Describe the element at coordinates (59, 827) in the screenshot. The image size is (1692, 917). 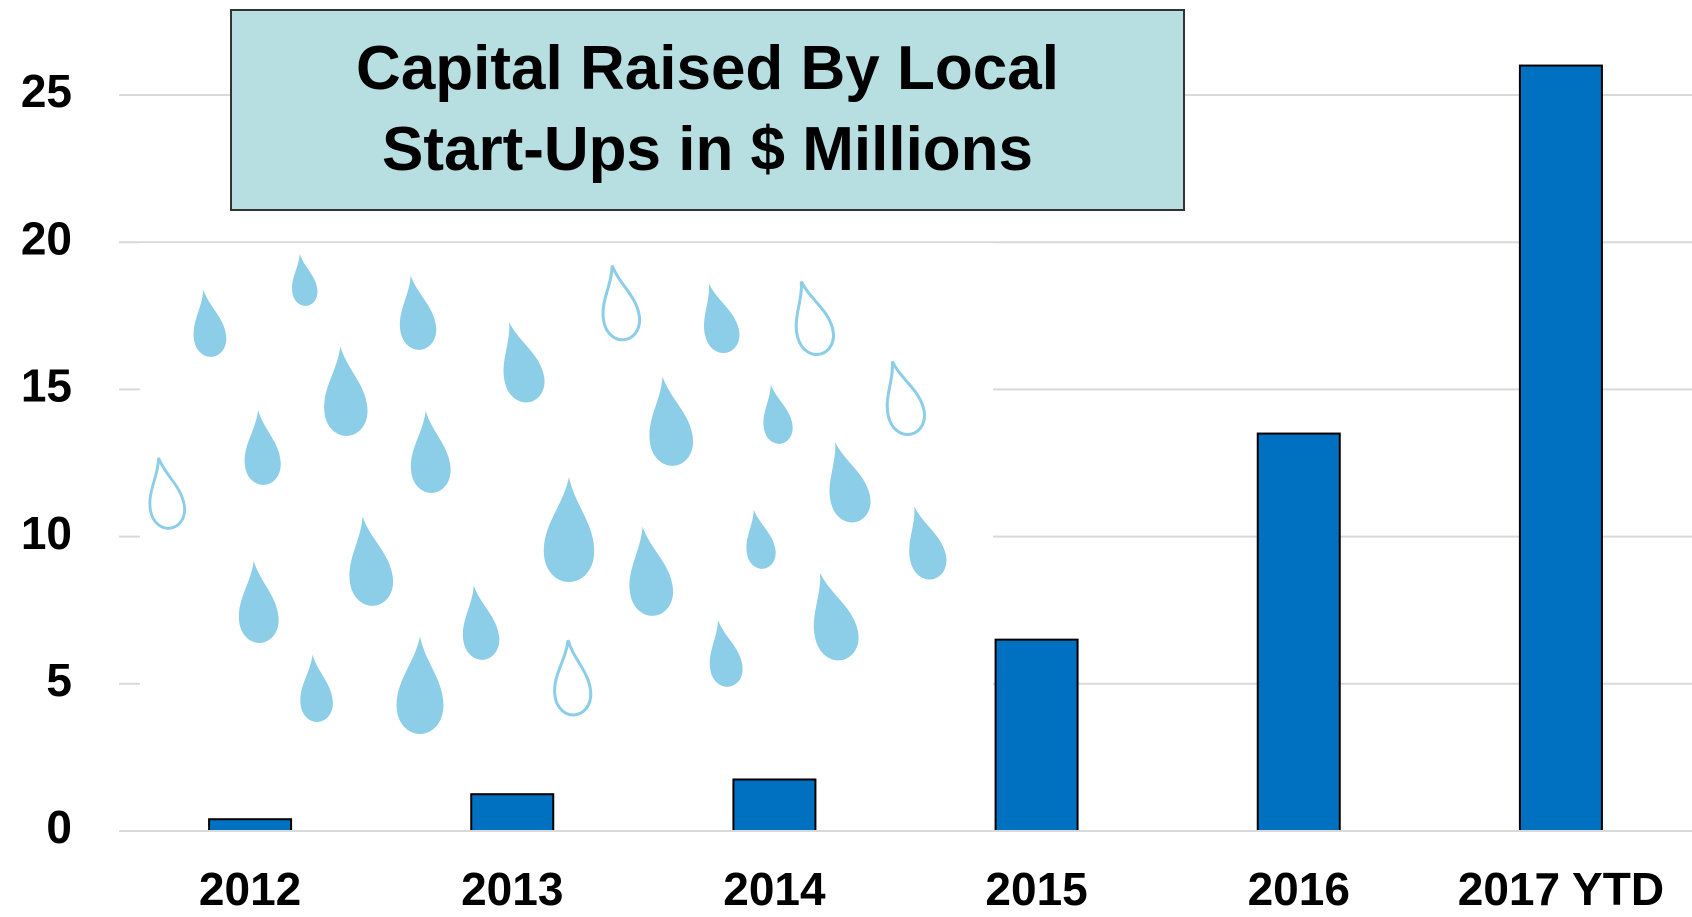
I see `y-tick-label: 0` at that location.